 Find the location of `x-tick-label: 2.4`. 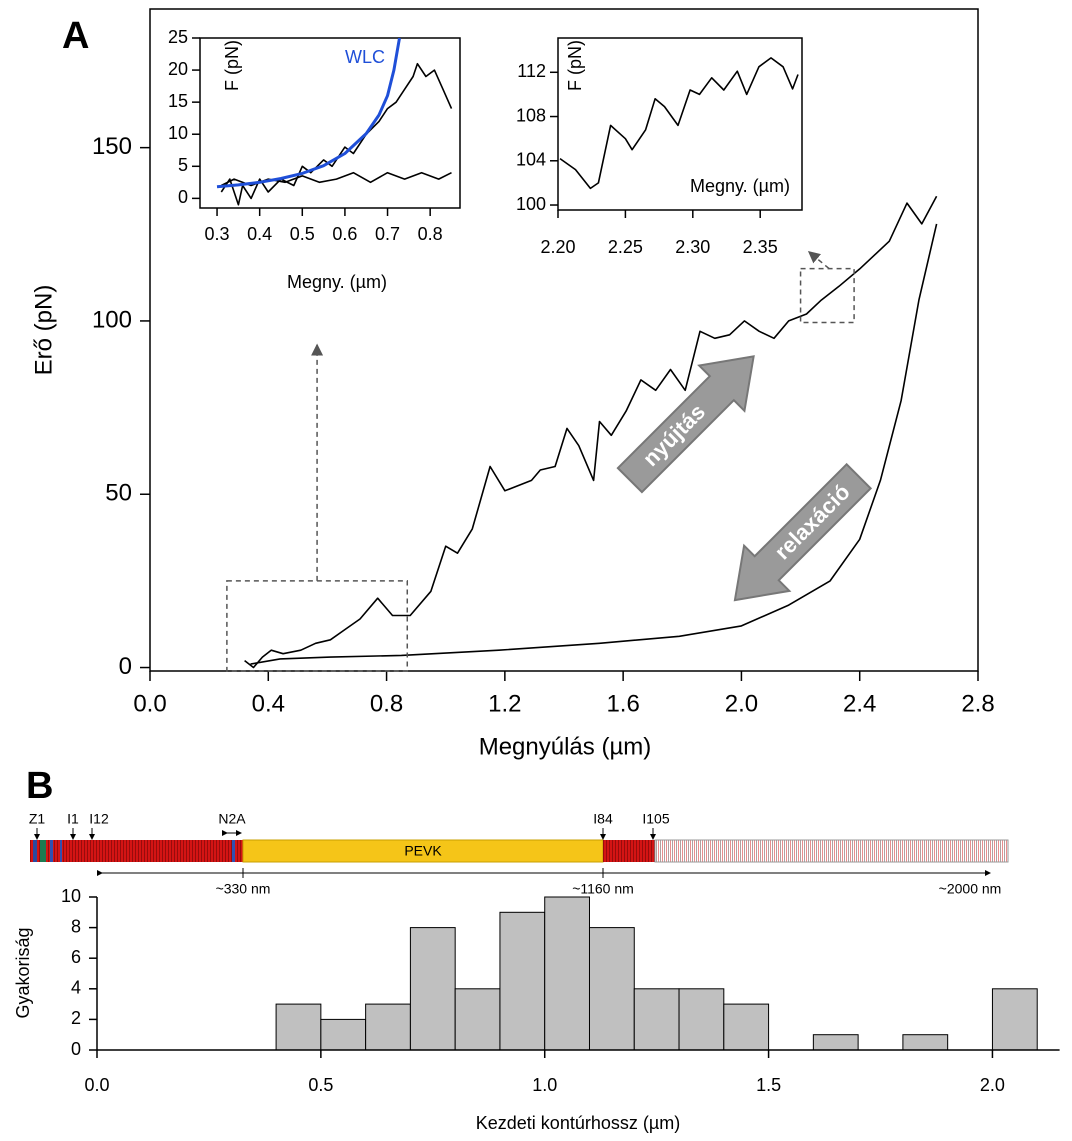

x-tick-label: 2.4 is located at coordinates (859, 703).